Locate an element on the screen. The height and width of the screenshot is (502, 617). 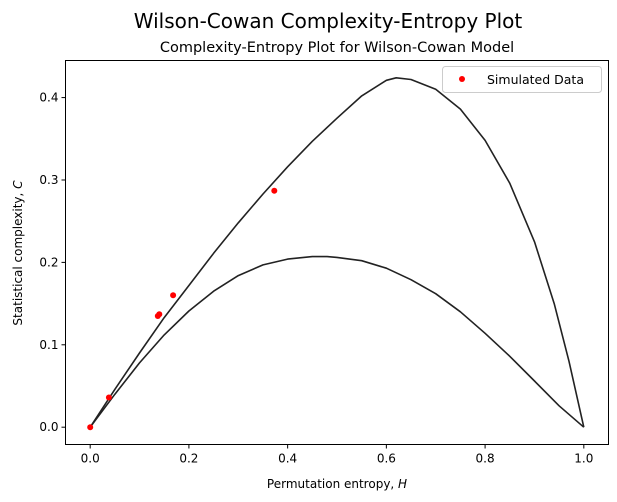
y-axis-label-text: Statistical complexity, is located at coordinates (18, 257).